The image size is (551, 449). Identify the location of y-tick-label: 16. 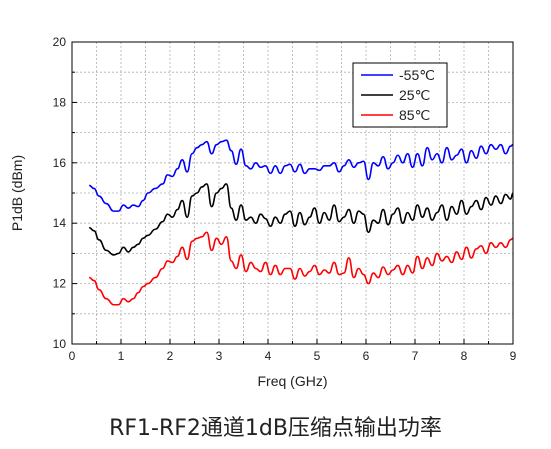
(60, 163).